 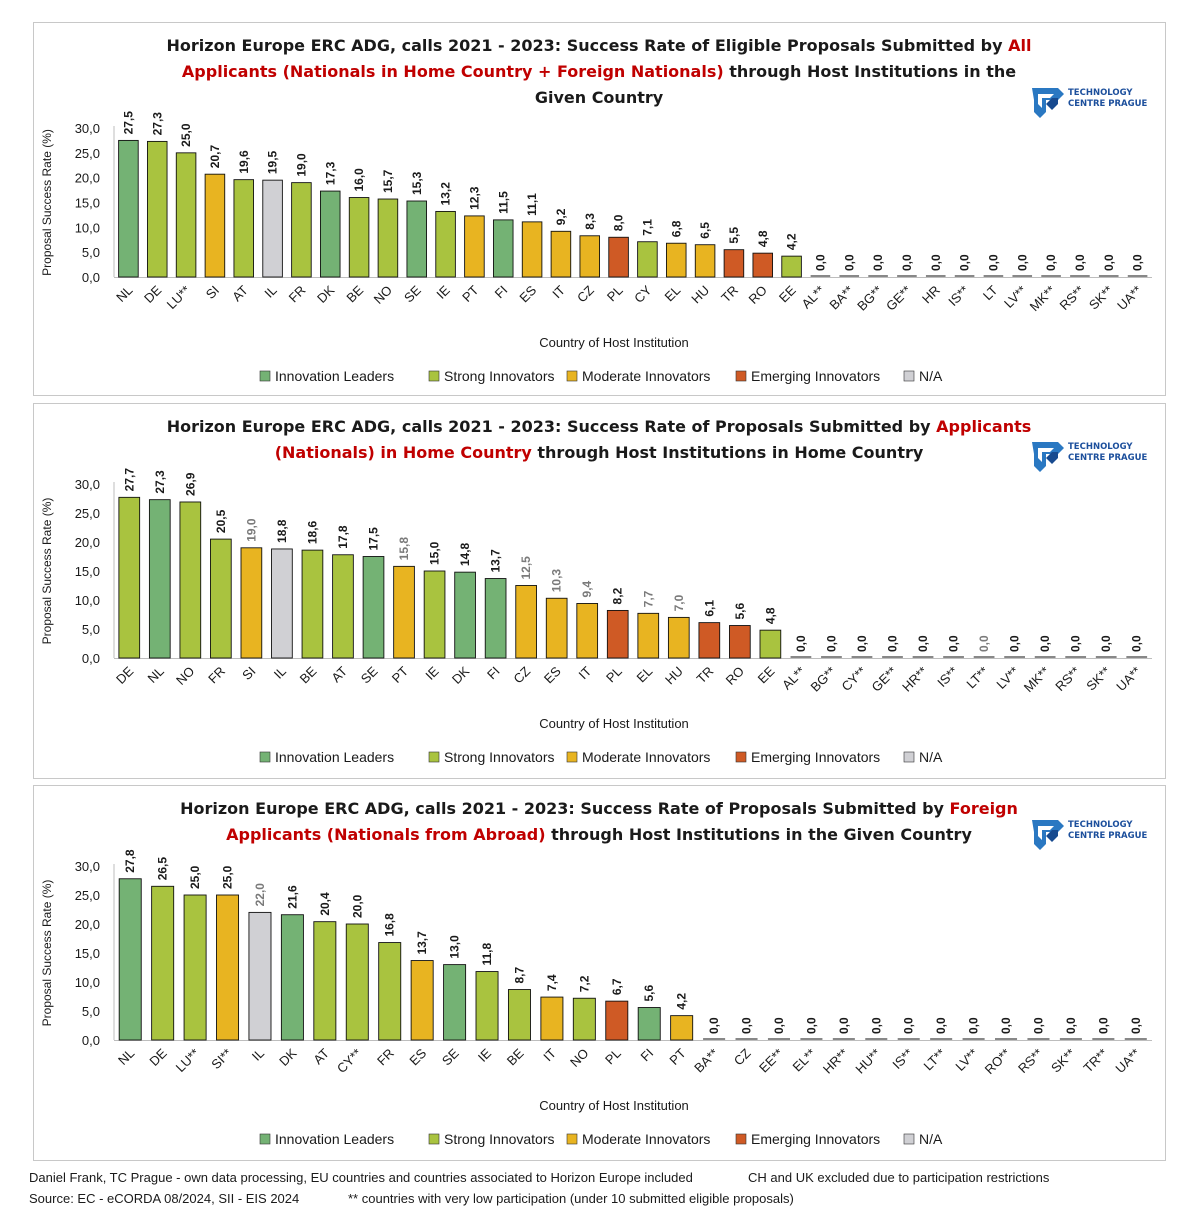 What do you see at coordinates (87, 895) in the screenshot?
I see `y-tick-label: 25,0` at bounding box center [87, 895].